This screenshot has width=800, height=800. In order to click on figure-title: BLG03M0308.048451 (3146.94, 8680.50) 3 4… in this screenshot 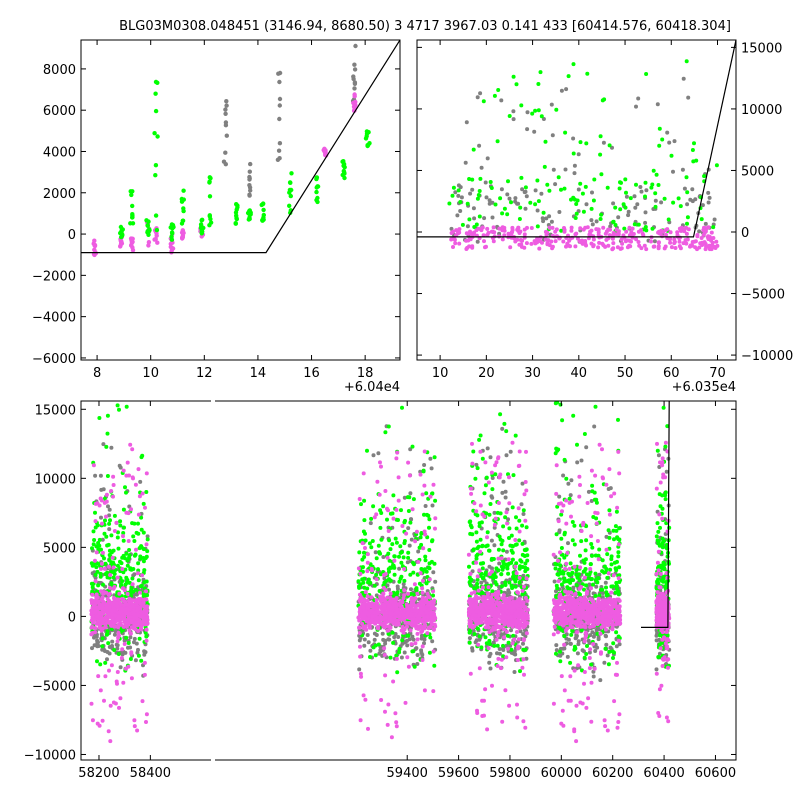, I will do `click(425, 26)`.